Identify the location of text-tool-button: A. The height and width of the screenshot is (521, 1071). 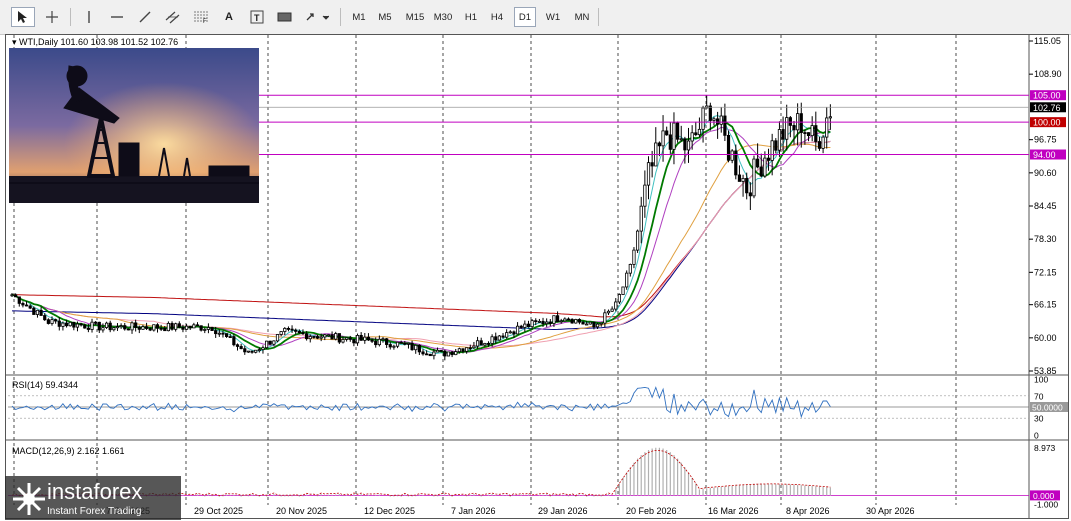
(229, 17).